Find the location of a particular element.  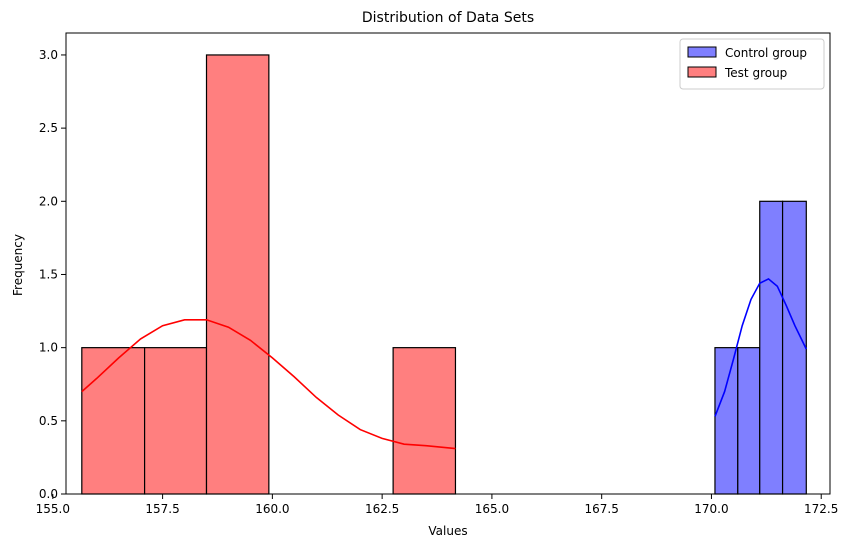

y-tick-label: 3.0 is located at coordinates (48, 55).